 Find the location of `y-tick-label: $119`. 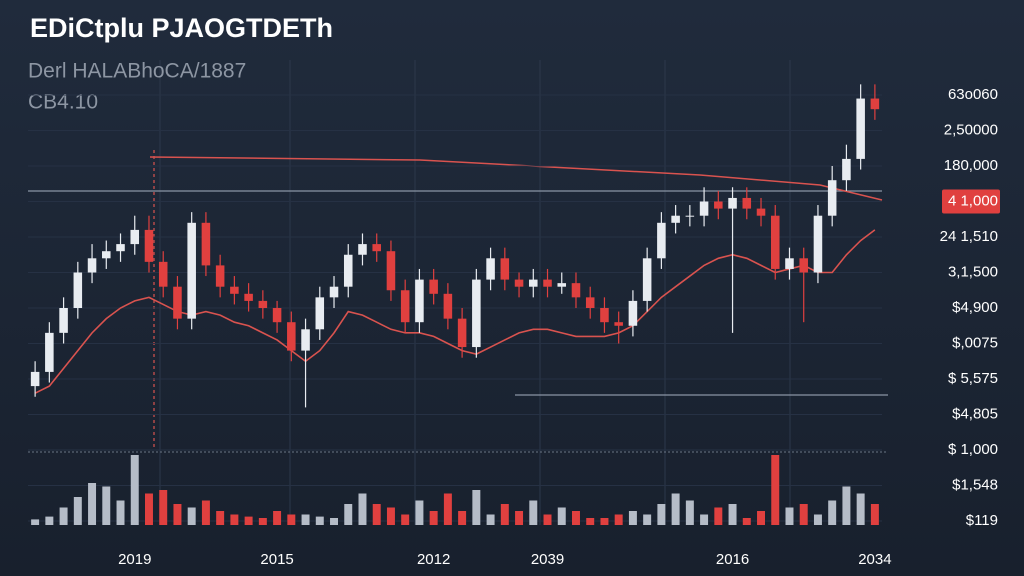

y-tick-label: $119 is located at coordinates (982, 520).